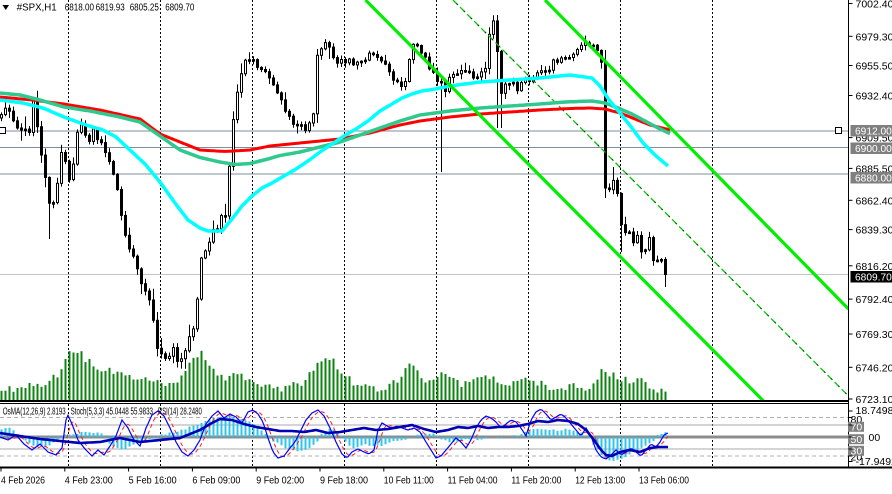  What do you see at coordinates (216, 481) in the screenshot?
I see `svg-text: 6 Feb 09:00` at bounding box center [216, 481].